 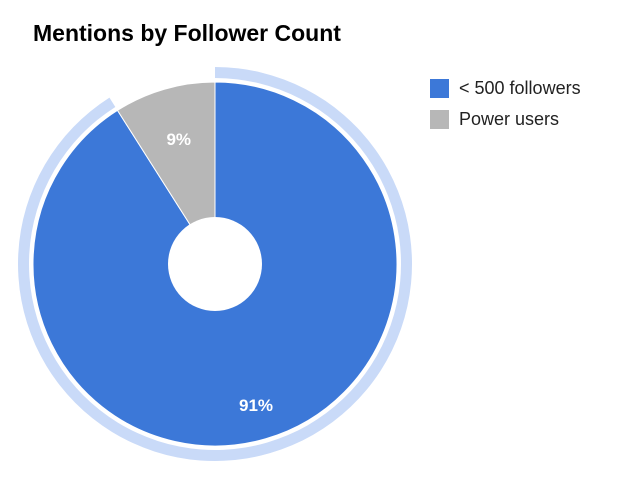 I want to click on legend-item-power-users: Power users, so click(x=505, y=119).